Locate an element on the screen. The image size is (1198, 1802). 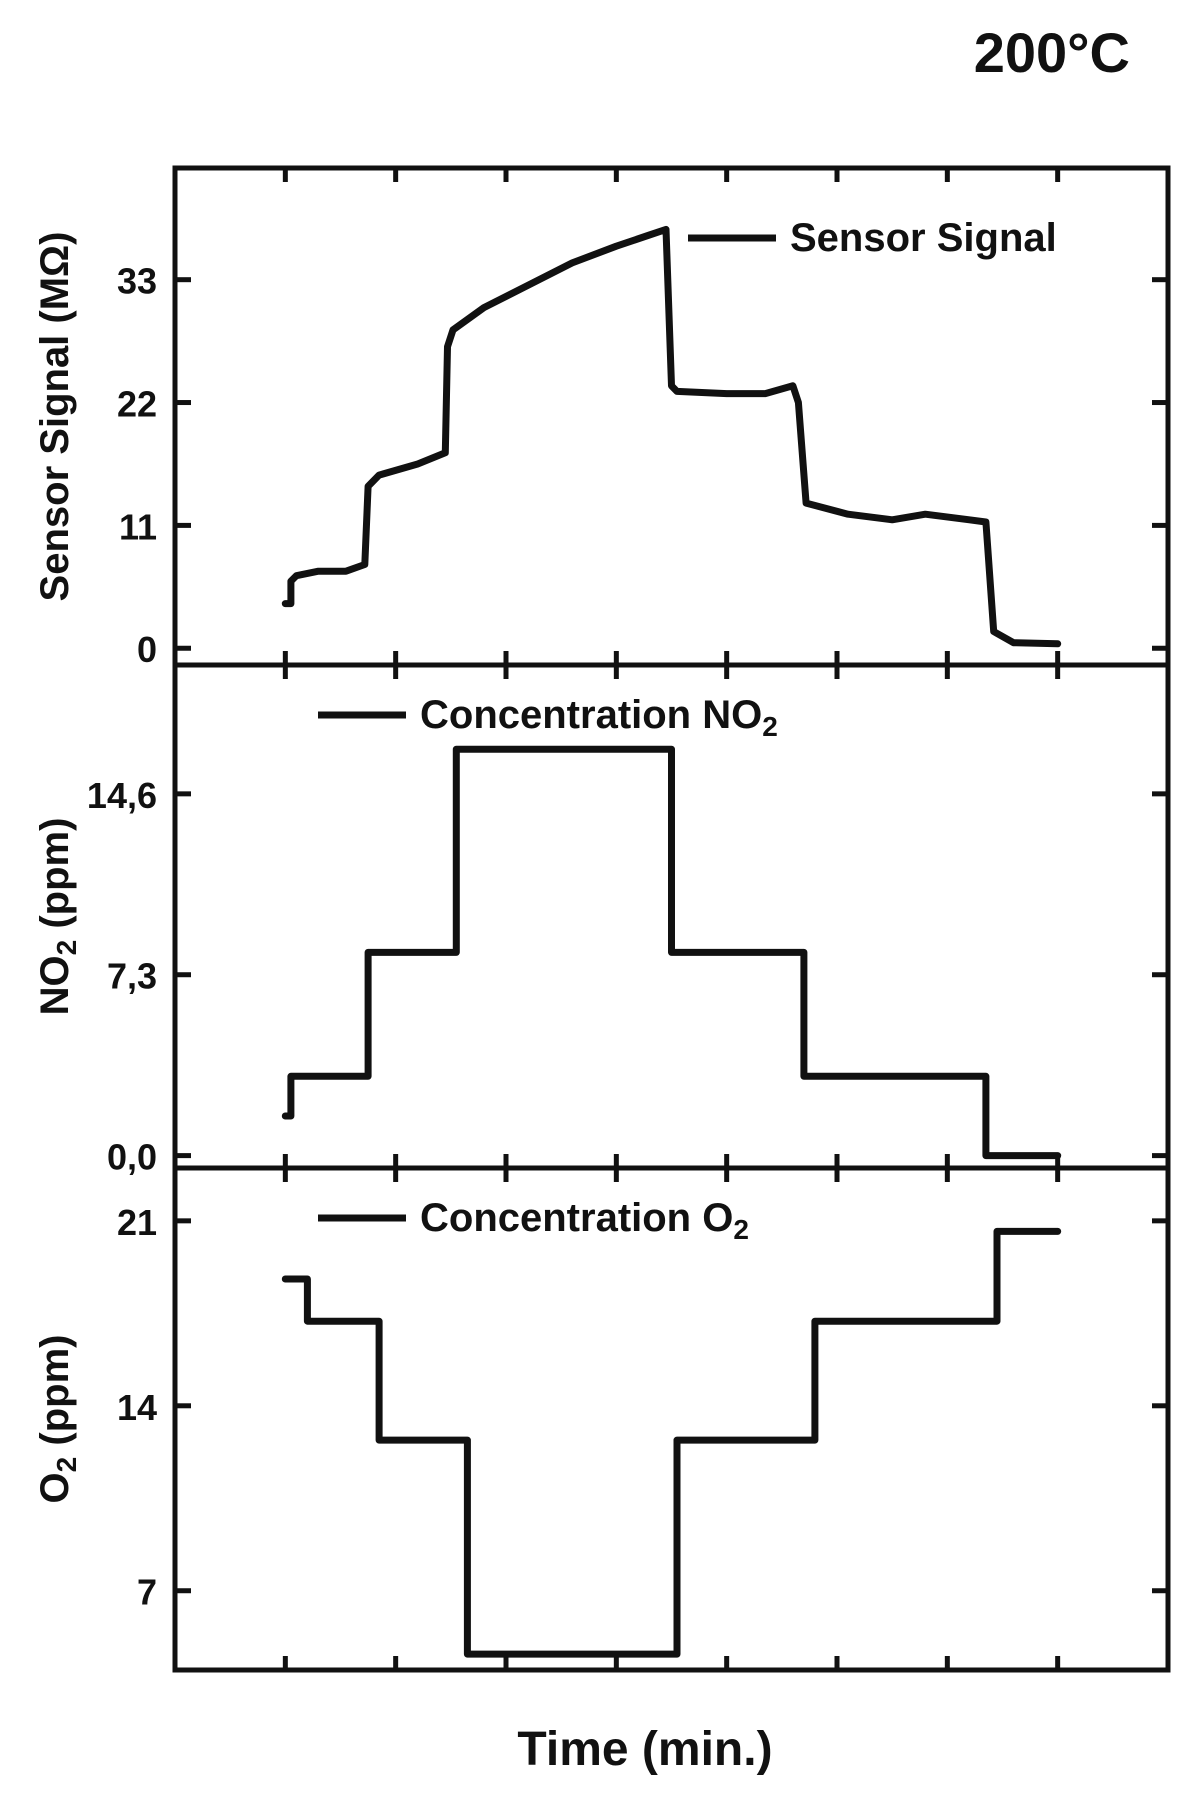
legend-label-middle: Concentration NO2 is located at coordinates (599, 717).